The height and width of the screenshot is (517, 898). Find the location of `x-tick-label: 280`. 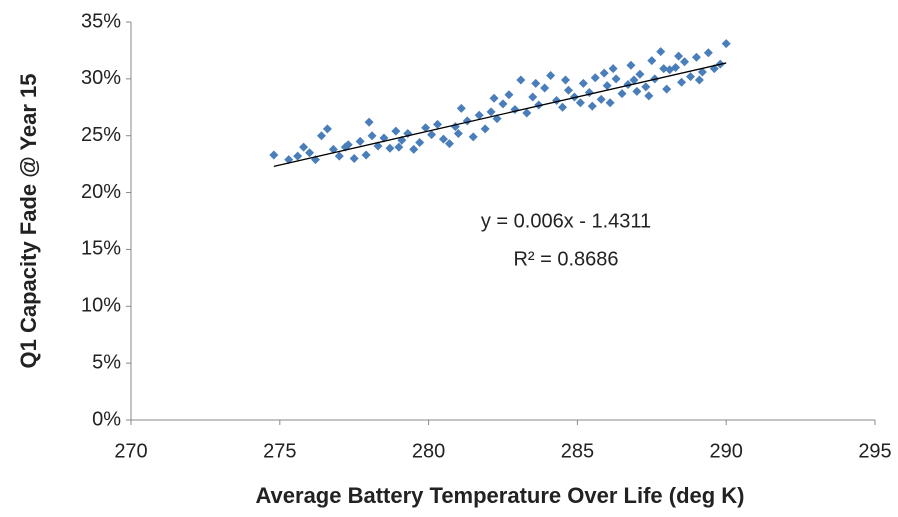

x-tick-label: 280 is located at coordinates (428, 451).